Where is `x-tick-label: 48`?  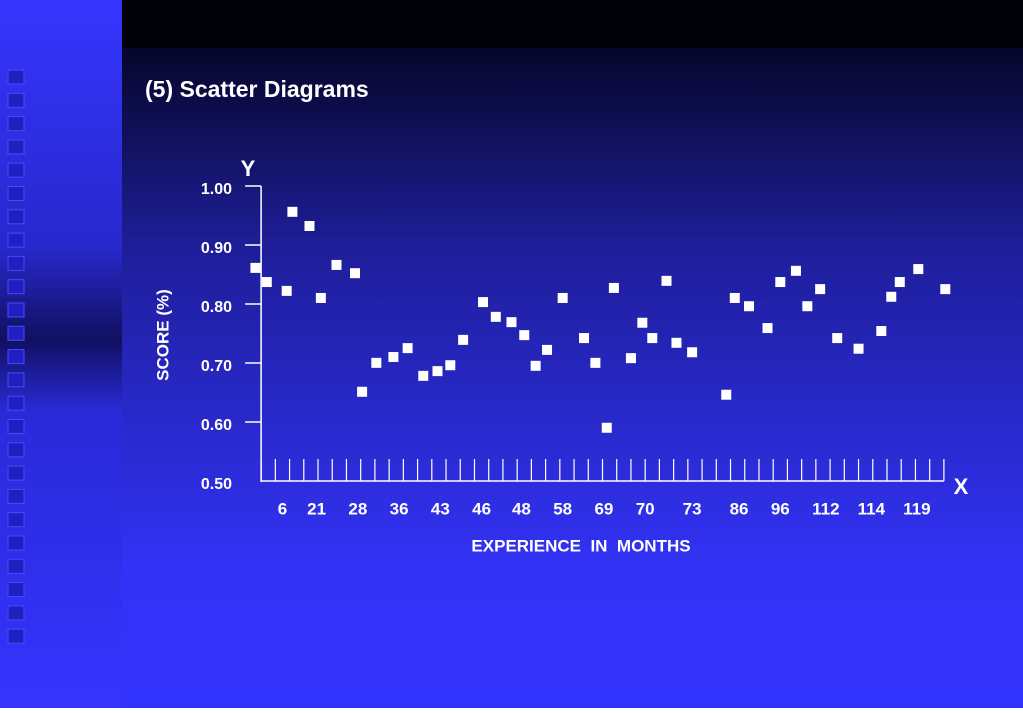 x-tick-label: 48 is located at coordinates (521, 508).